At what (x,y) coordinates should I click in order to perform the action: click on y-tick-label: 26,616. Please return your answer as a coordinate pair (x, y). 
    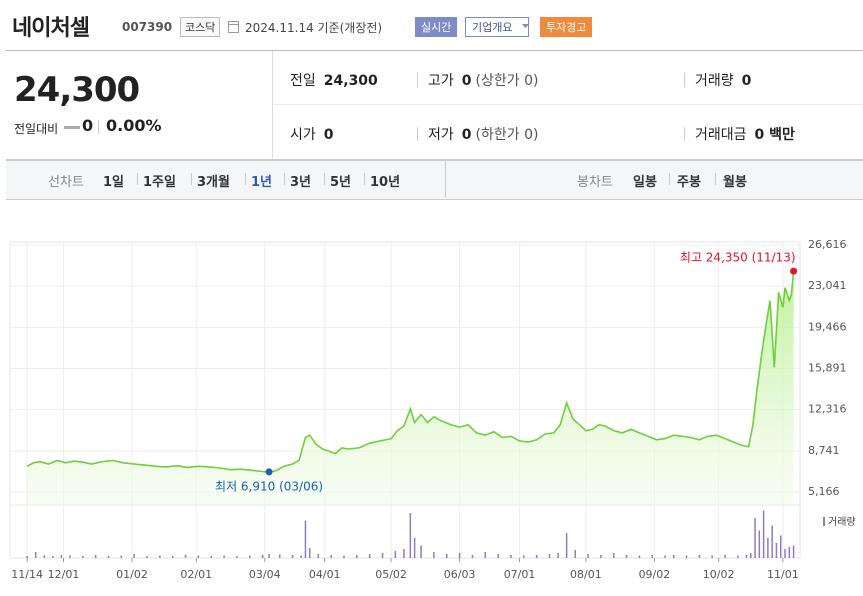
    Looking at the image, I should click on (827, 244).